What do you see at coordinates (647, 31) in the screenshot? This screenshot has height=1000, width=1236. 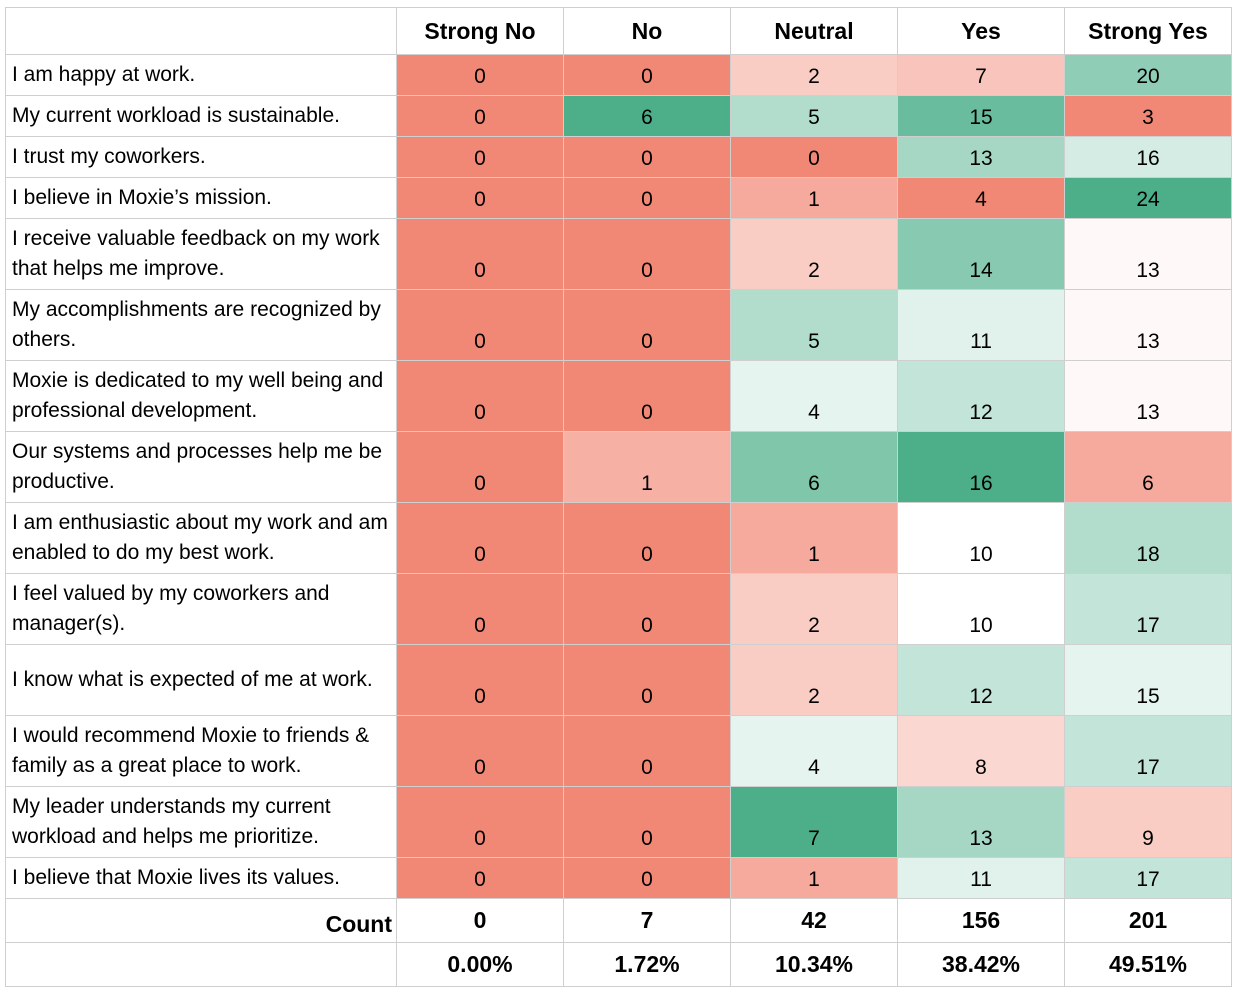 I see `column-header-no: No` at bounding box center [647, 31].